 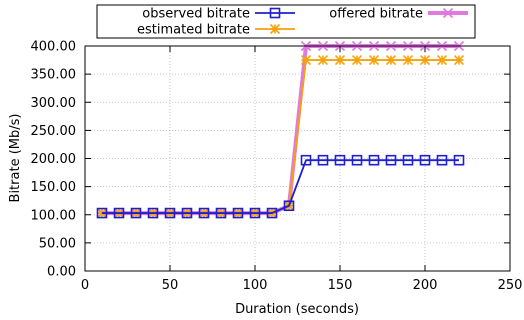 What do you see at coordinates (54, 47) in the screenshot?
I see `y-tick-label: 400.00` at bounding box center [54, 47].